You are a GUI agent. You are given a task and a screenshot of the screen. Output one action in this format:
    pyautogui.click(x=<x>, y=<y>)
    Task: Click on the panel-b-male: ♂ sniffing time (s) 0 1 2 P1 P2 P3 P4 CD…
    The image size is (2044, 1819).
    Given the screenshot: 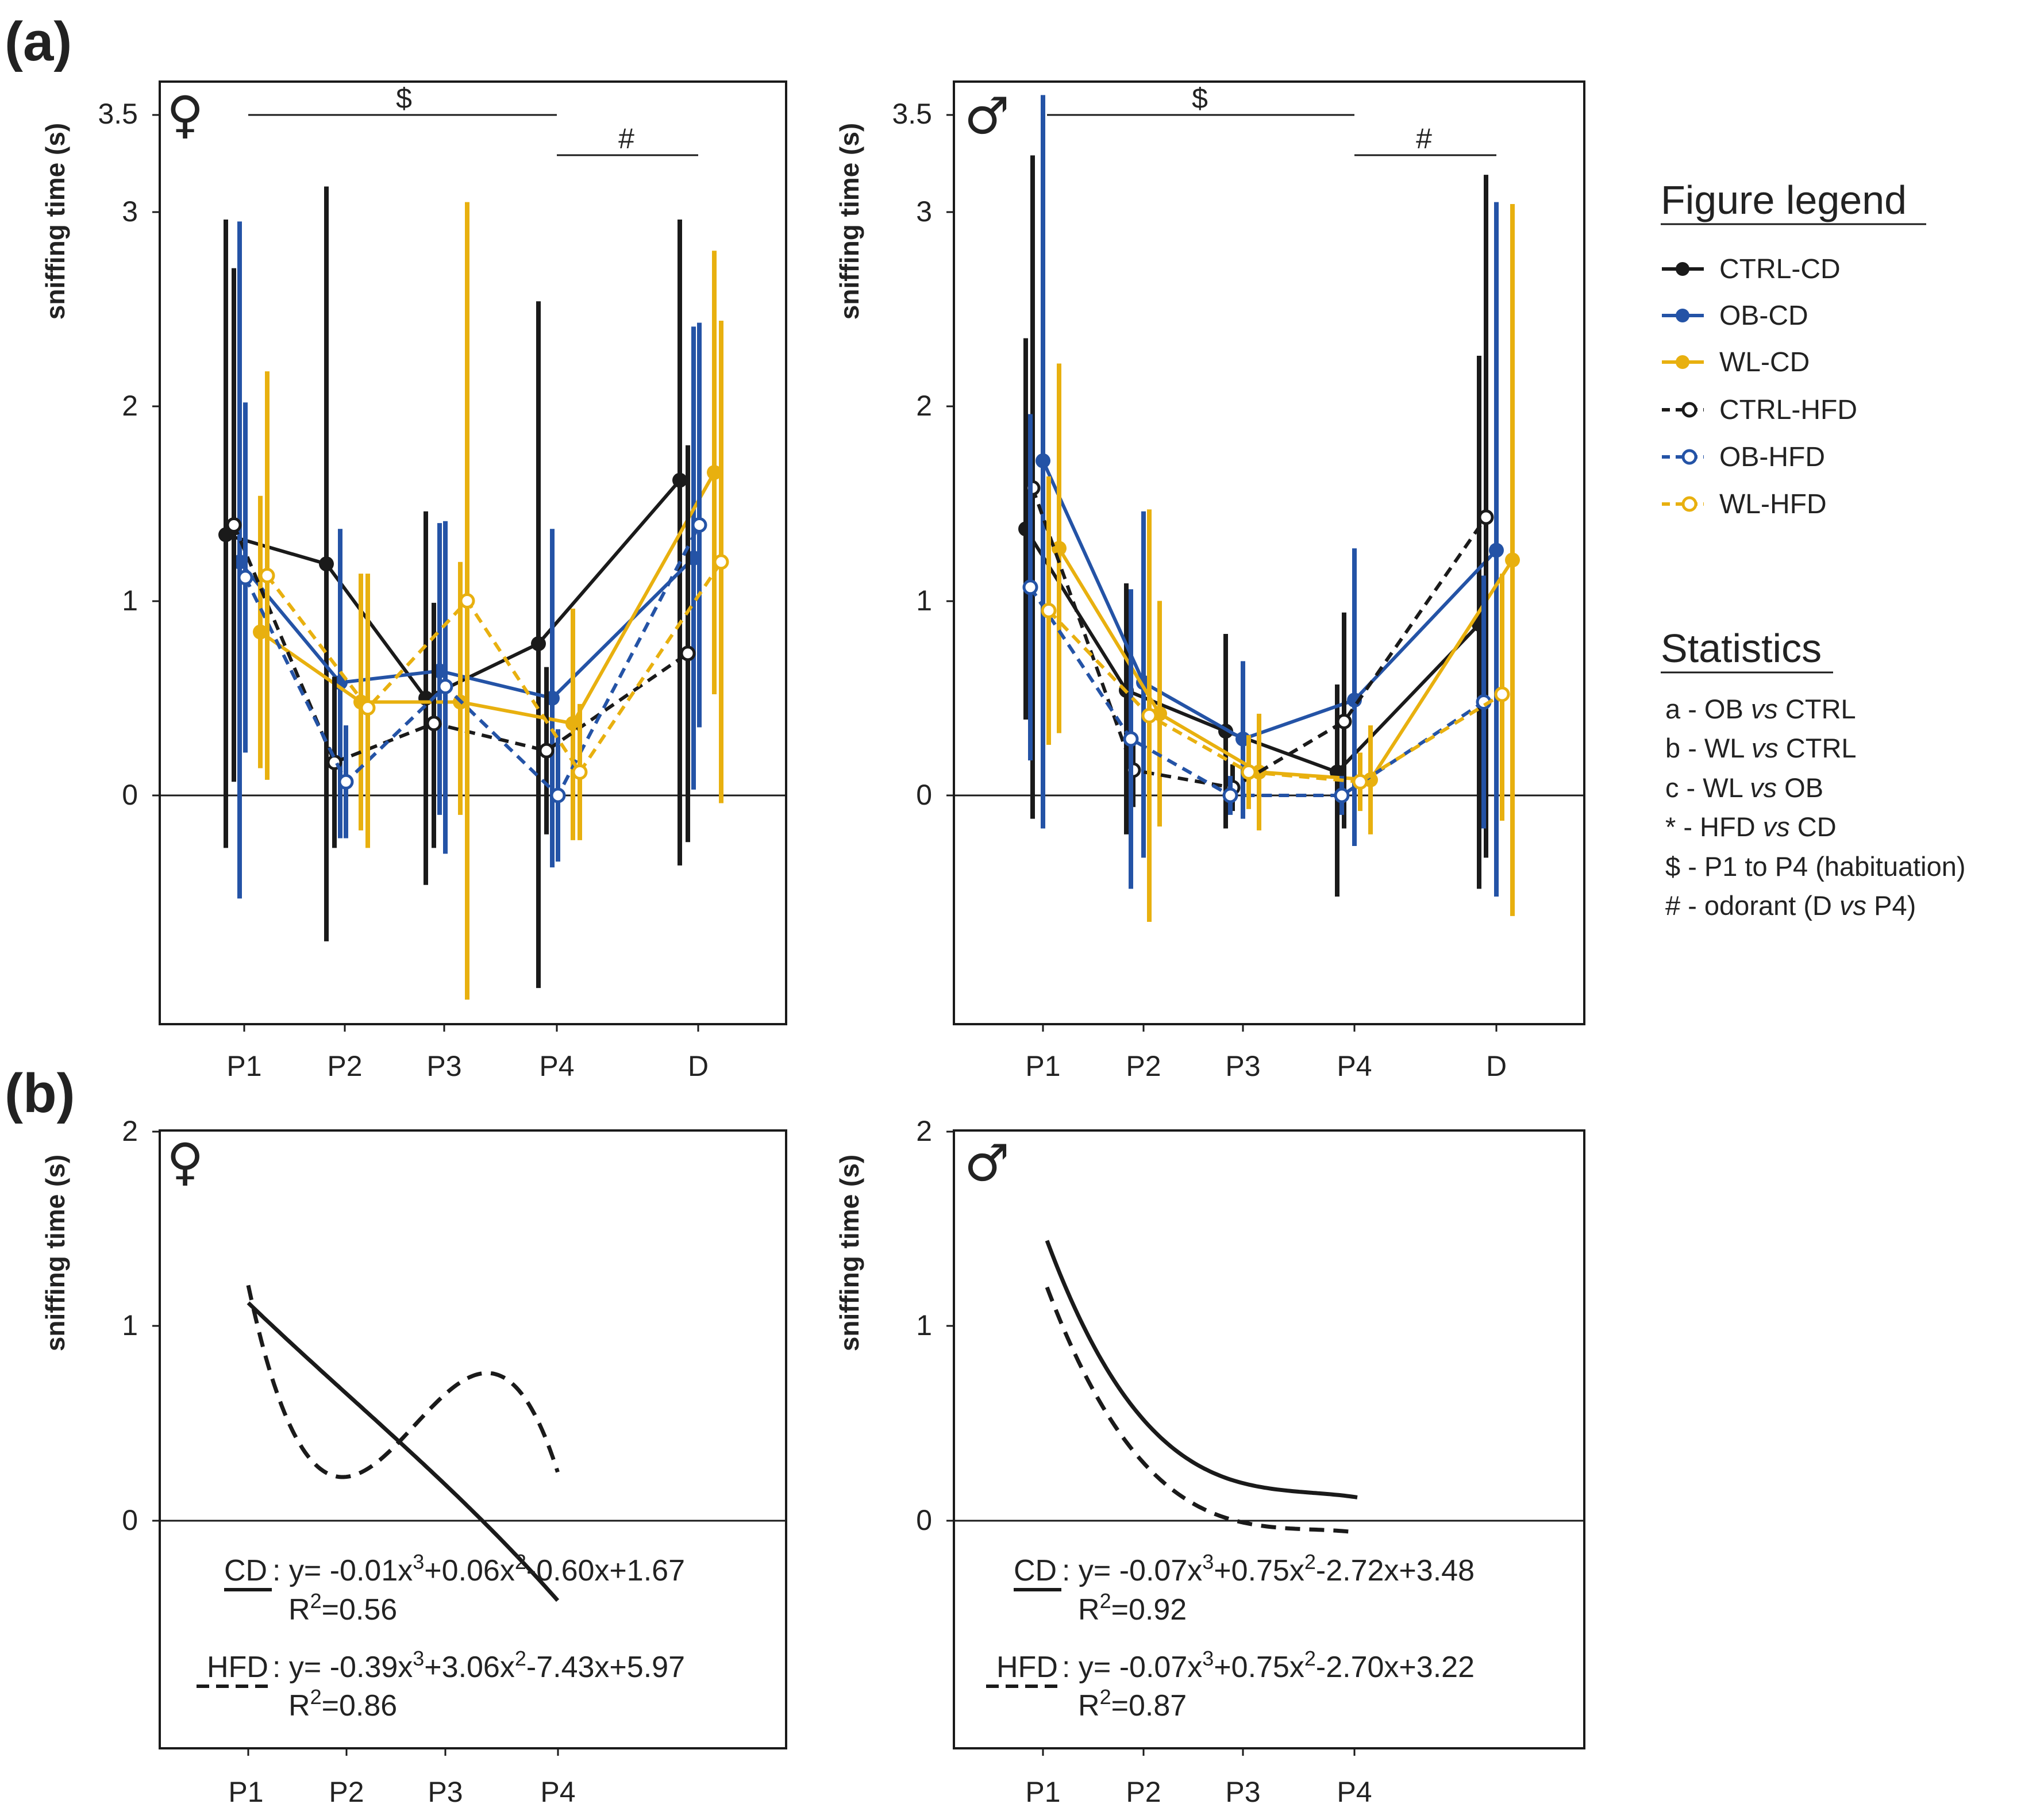 What is the action you would take?
    pyautogui.click(x=1209, y=1462)
    